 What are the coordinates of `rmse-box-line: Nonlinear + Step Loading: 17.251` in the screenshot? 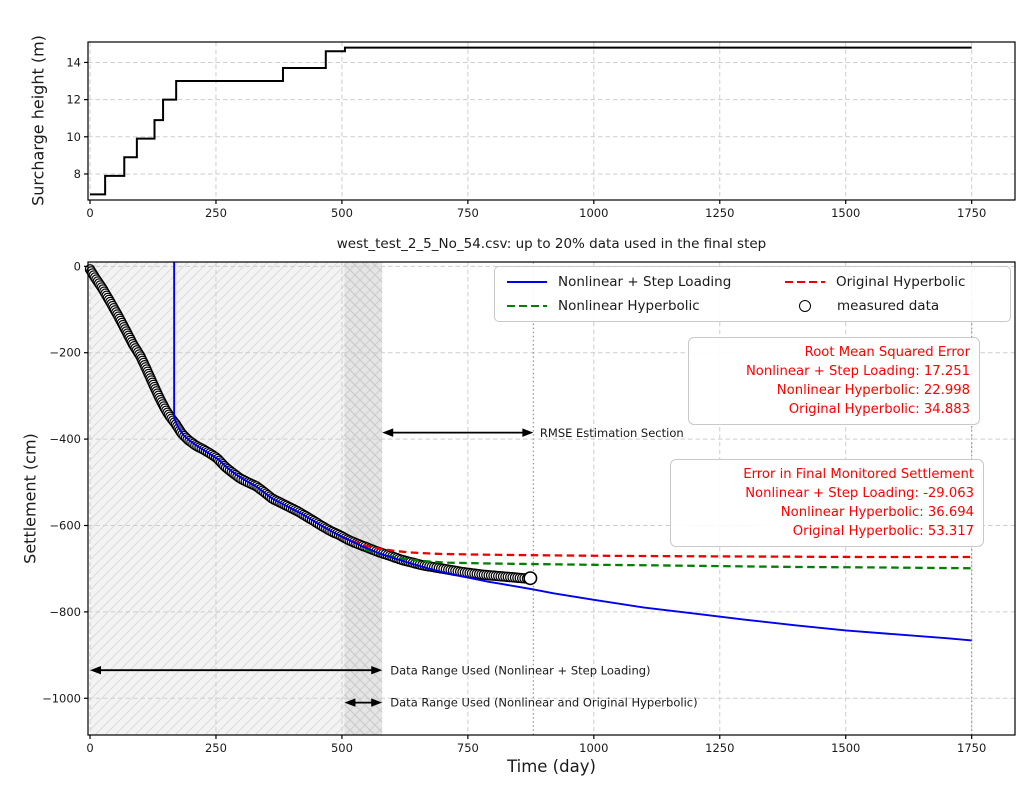 It's located at (857, 371).